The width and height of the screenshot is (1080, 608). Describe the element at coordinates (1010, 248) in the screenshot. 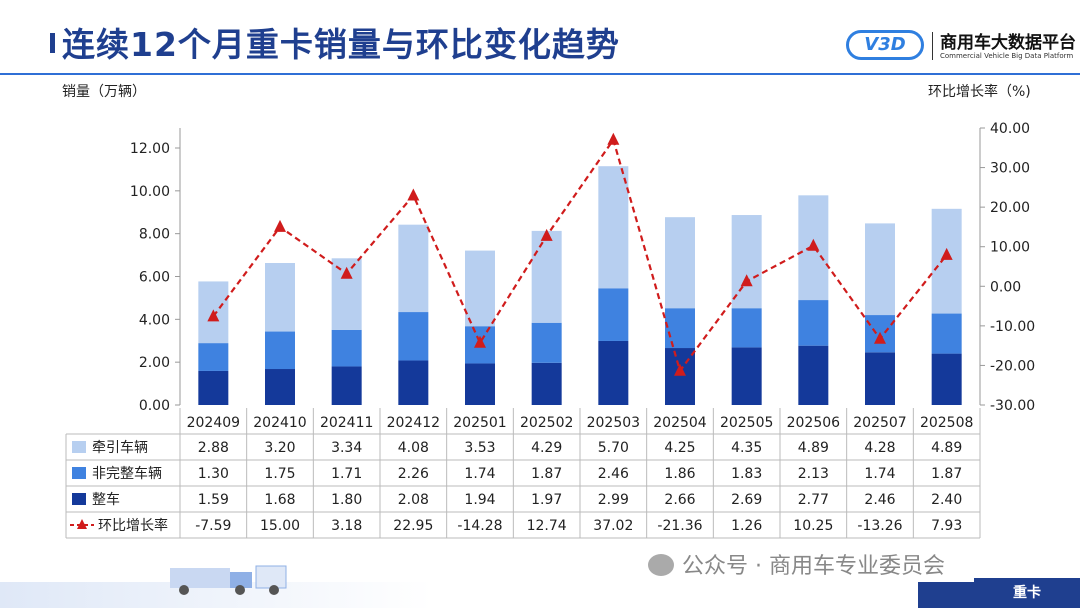

I see `right-axis-tick-label: 10.00` at that location.